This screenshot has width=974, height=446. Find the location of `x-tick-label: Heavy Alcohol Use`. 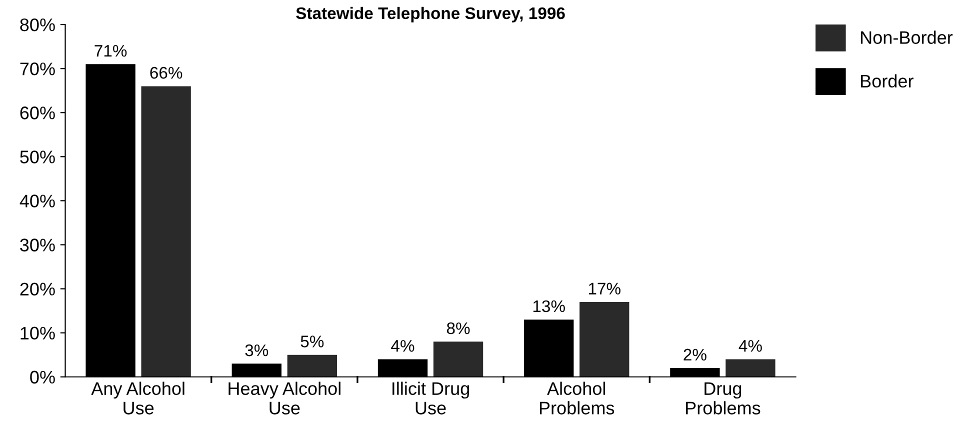

x-tick-label: Heavy Alcohol Use is located at coordinates (284, 398).